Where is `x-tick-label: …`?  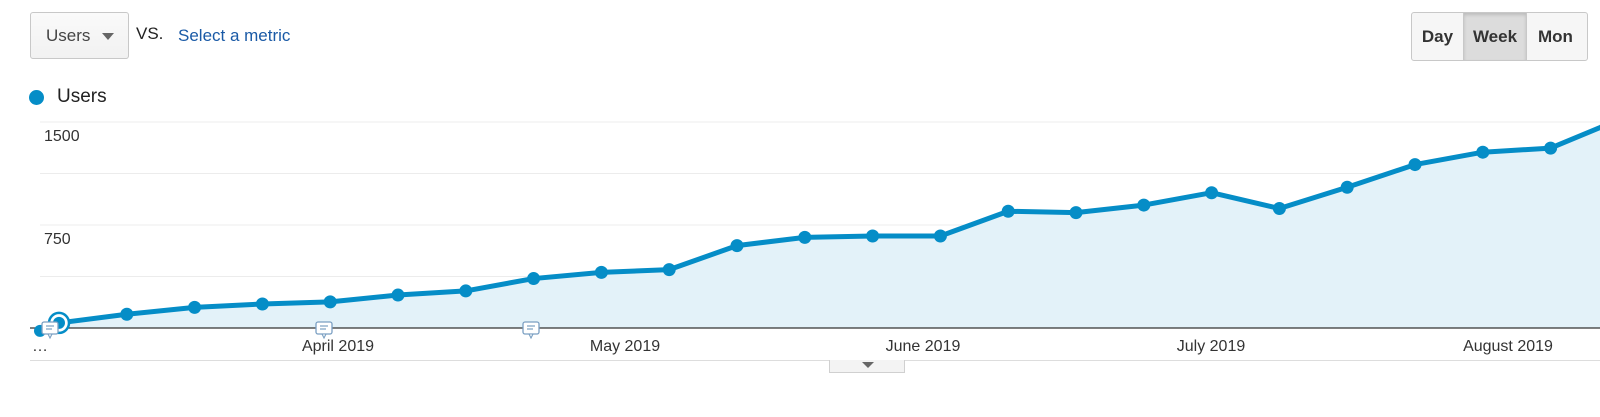 x-tick-label: … is located at coordinates (40, 346).